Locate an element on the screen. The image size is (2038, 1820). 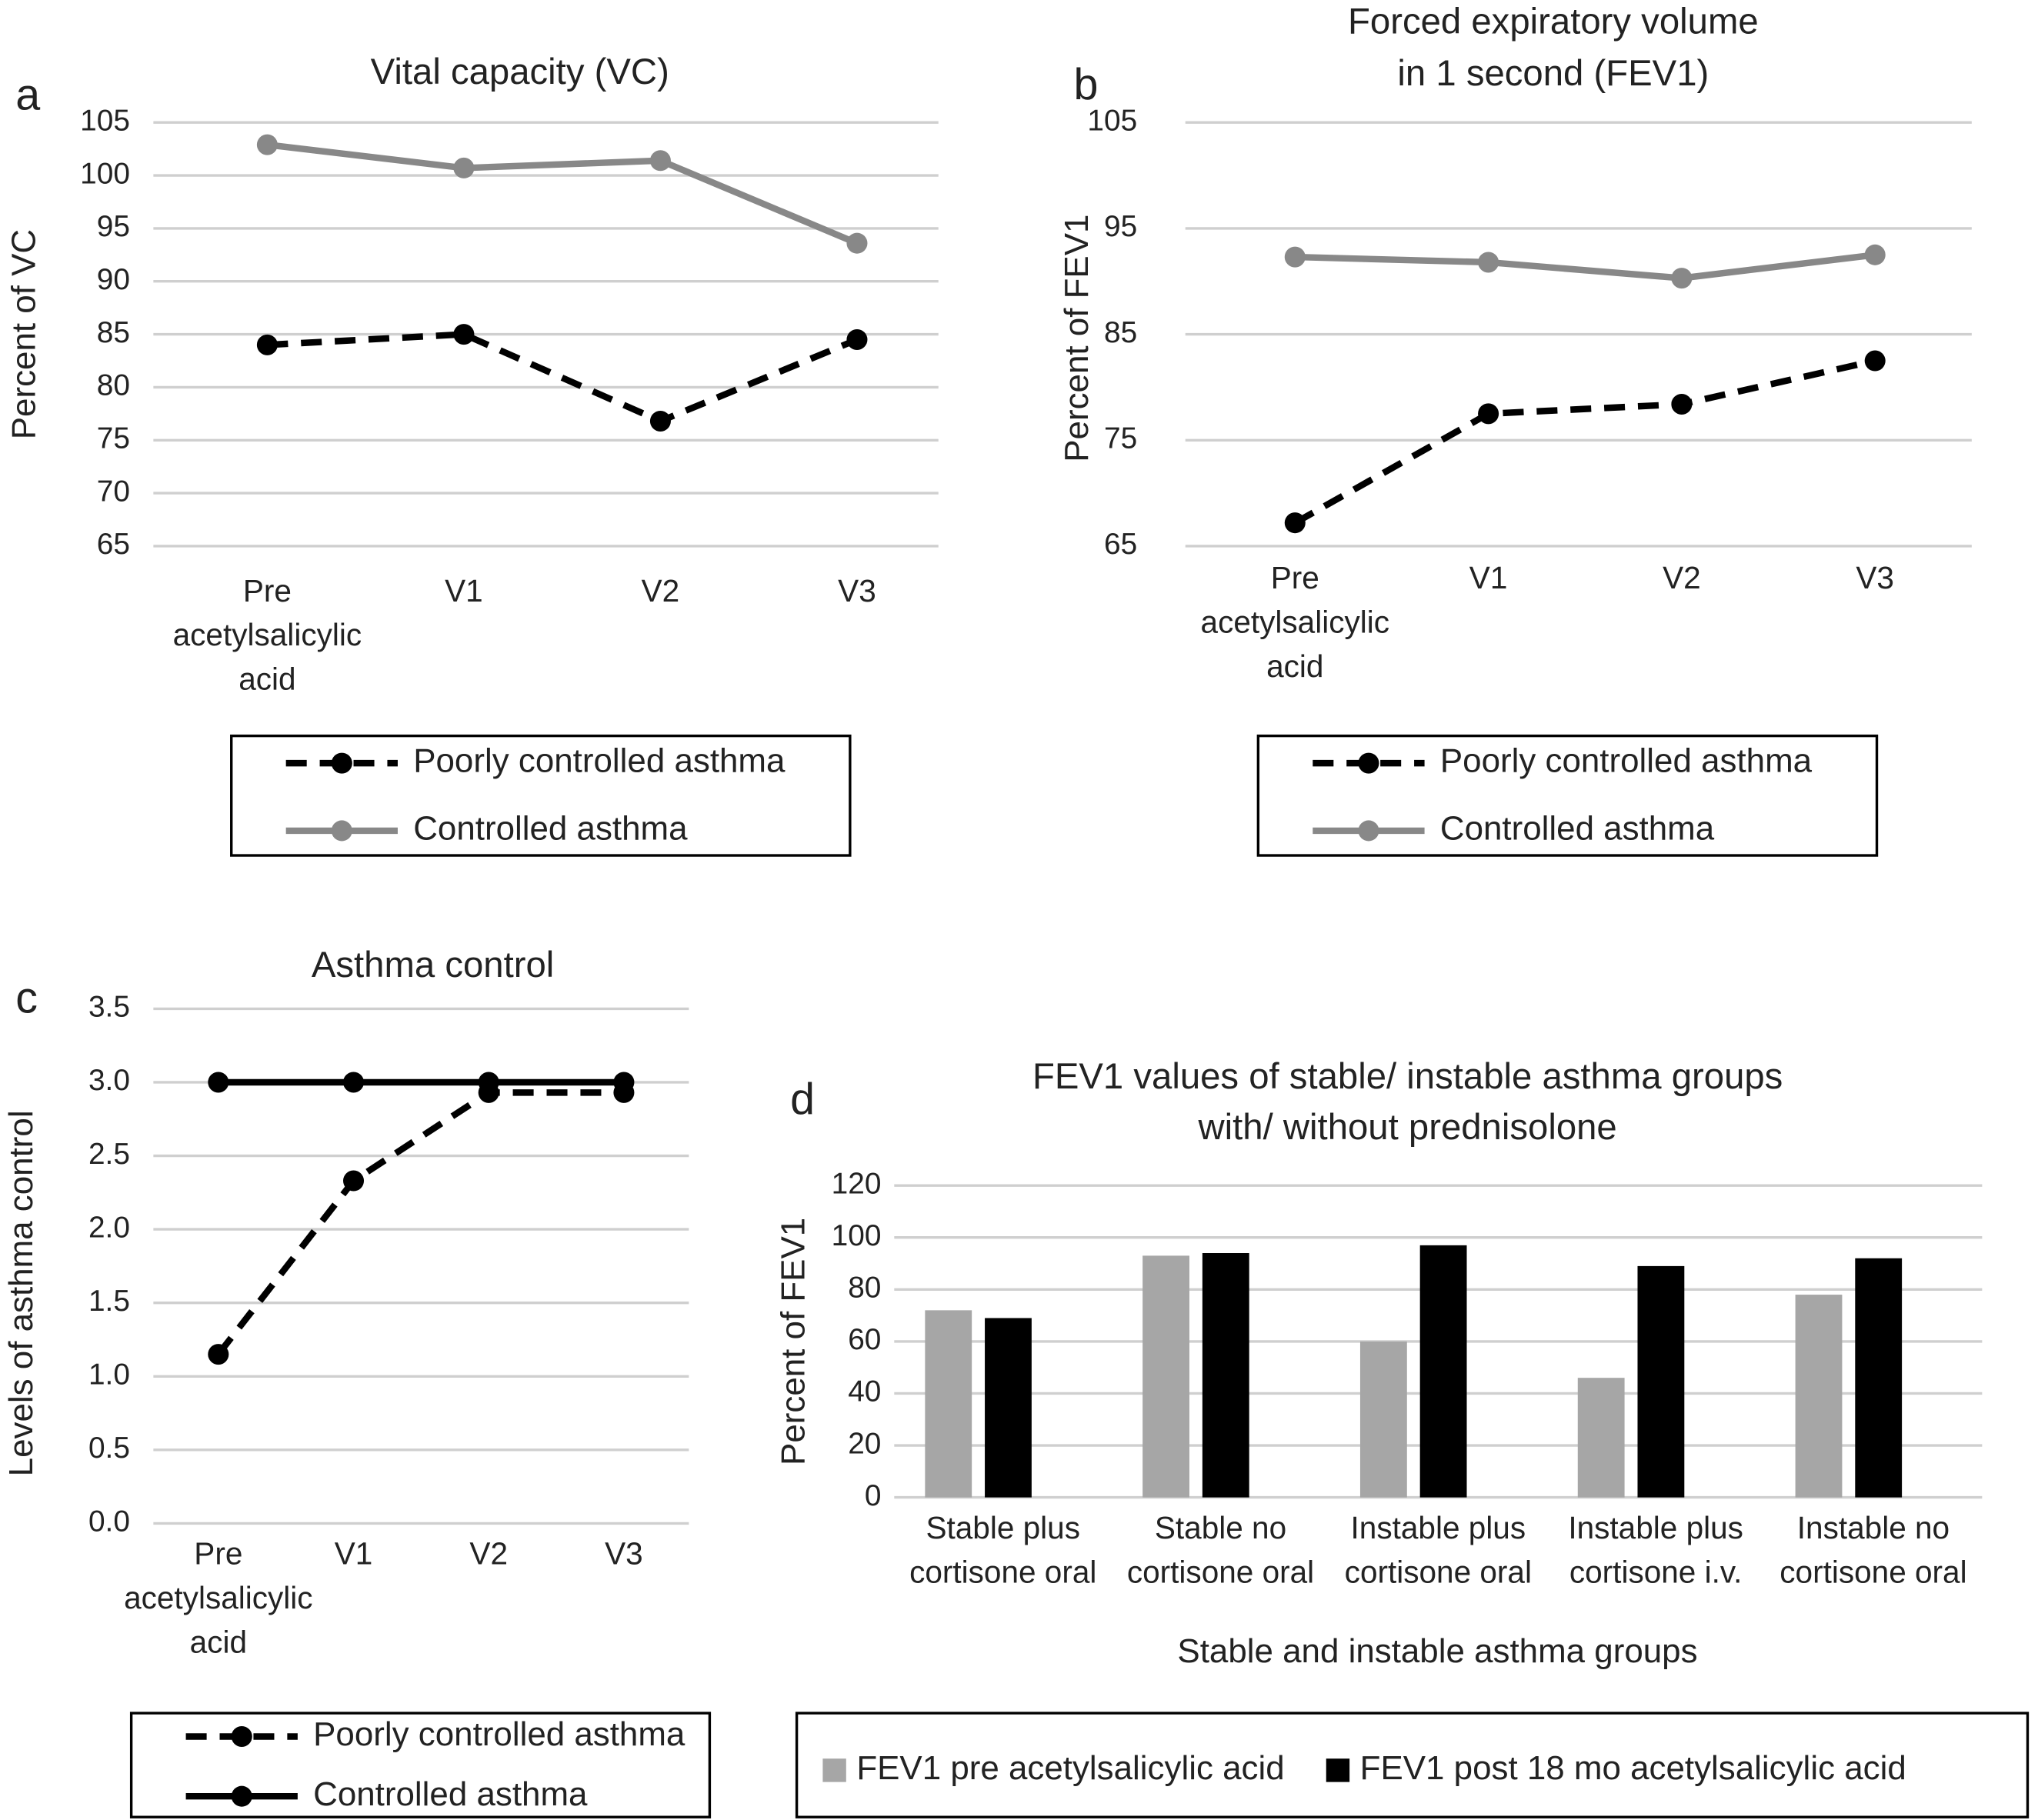
chart-title: Asthma control is located at coordinates (433, 965).